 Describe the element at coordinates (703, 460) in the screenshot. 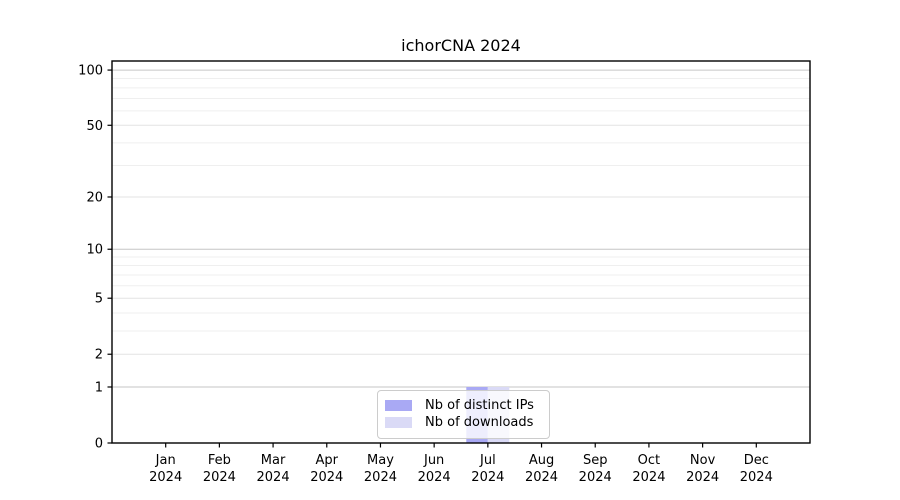

I see `x-tick-label-month: Nov` at that location.